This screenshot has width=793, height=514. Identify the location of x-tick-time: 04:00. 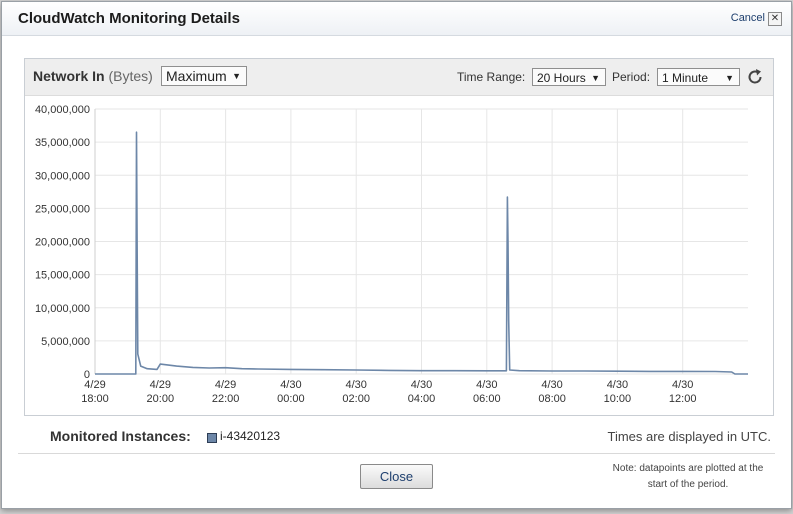
(422, 399).